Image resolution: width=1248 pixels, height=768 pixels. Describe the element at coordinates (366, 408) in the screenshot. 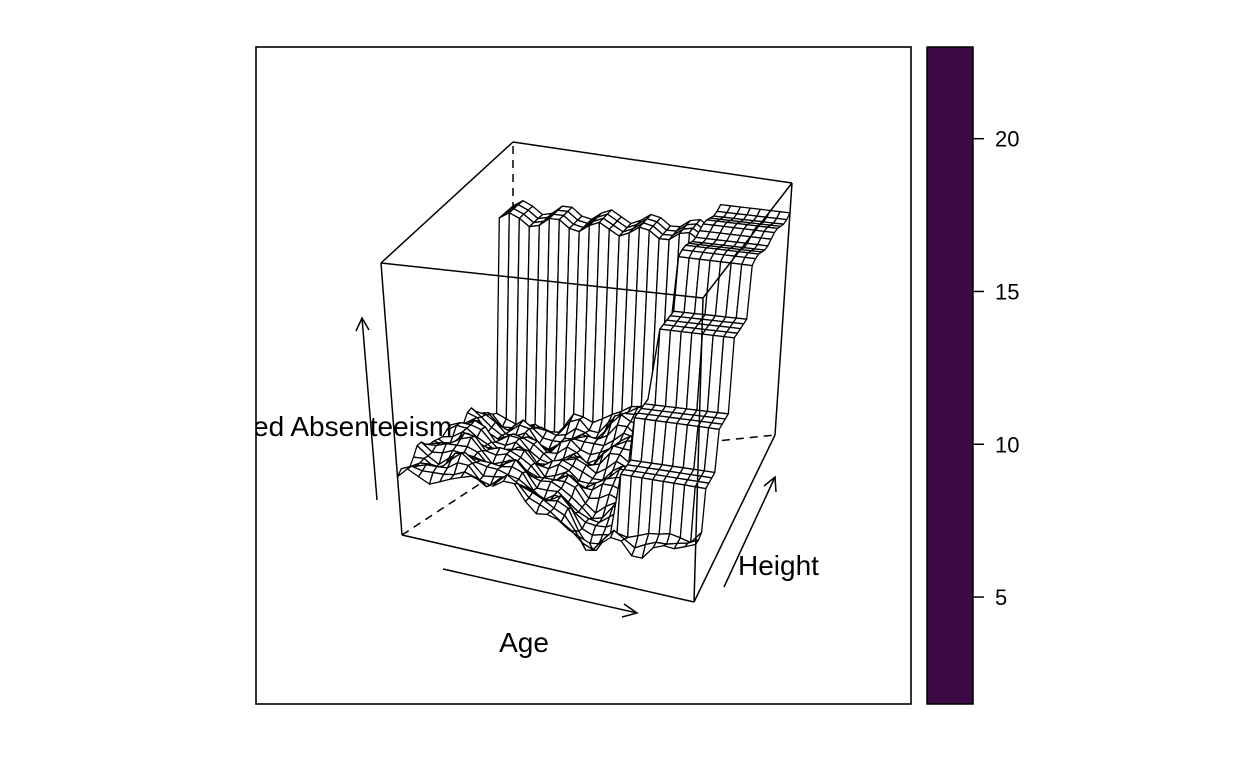

I see `z-axis-arrow` at that location.